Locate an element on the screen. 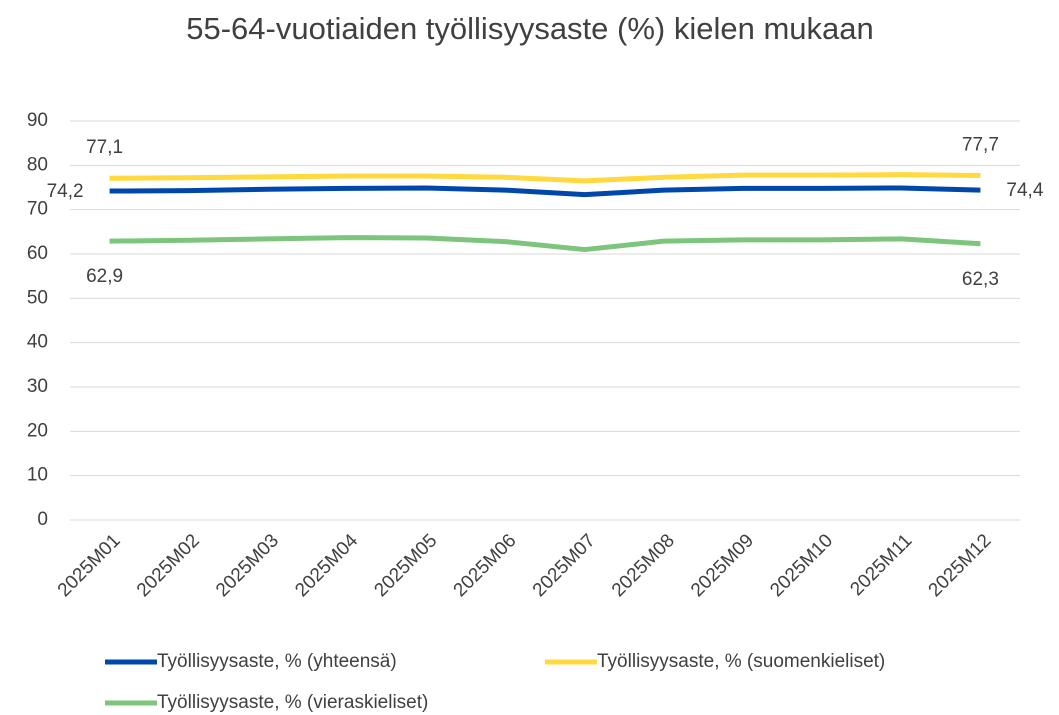 This screenshot has width=1059, height=715. x-tick-label: 2025M12 is located at coordinates (960, 565).